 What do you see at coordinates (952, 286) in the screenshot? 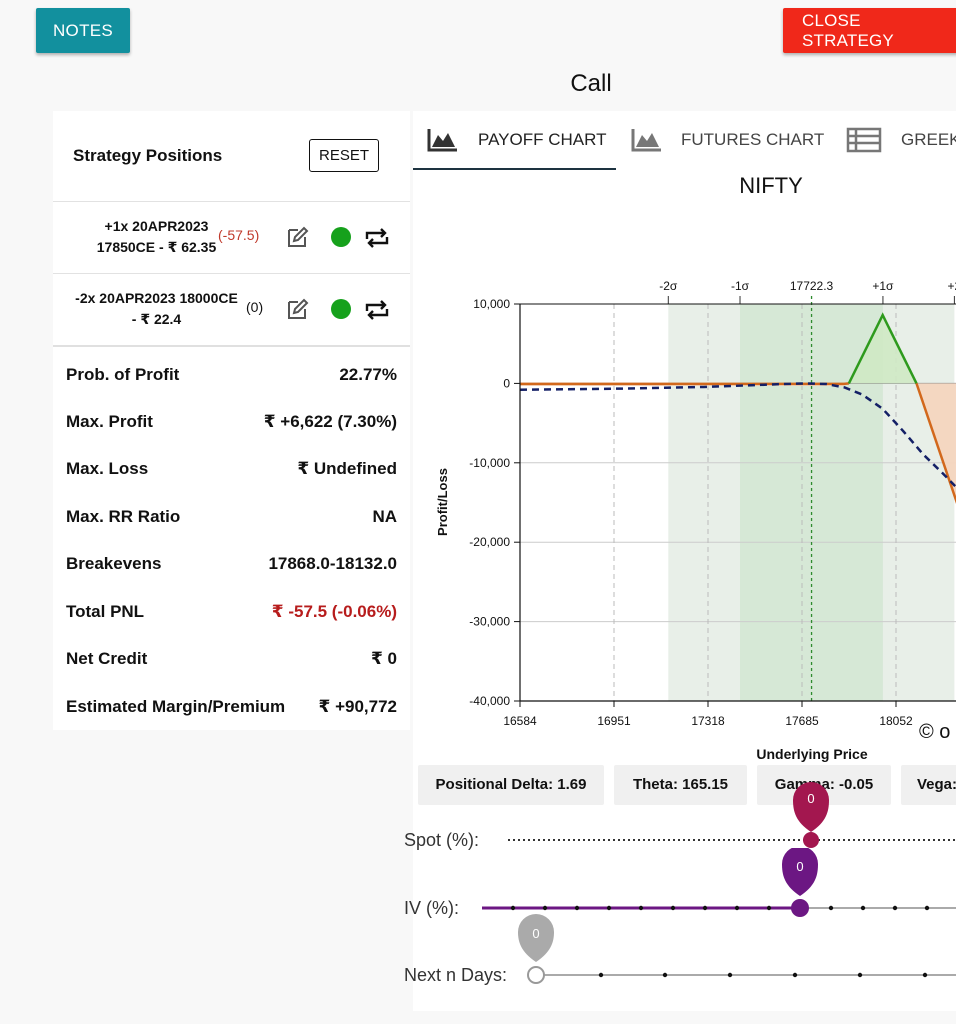
I see `sigma-label: +2` at bounding box center [952, 286].